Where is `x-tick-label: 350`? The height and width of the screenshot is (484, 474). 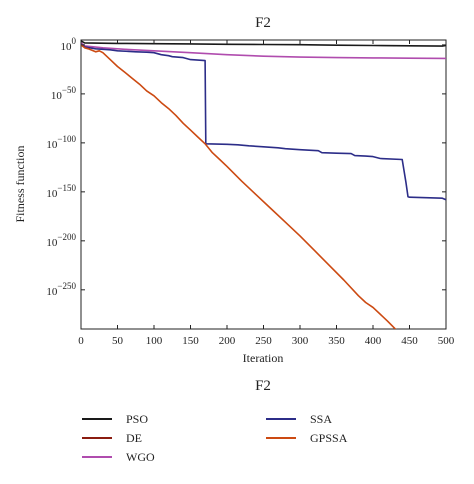 x-tick-label: 350 is located at coordinates (336, 341).